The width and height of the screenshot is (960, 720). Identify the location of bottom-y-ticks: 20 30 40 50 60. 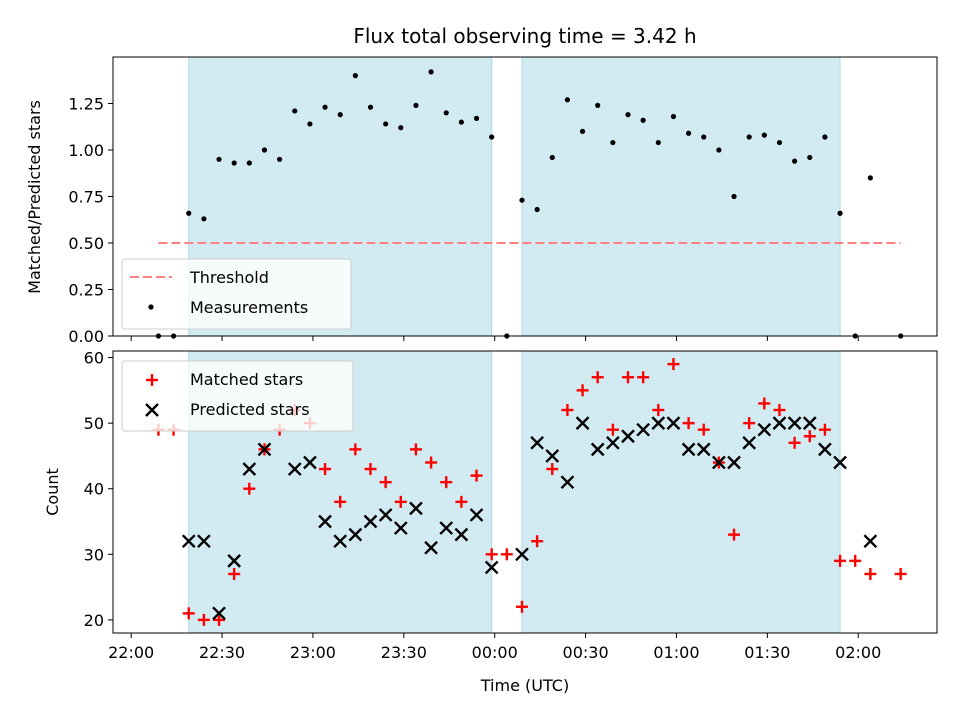
(98, 489).